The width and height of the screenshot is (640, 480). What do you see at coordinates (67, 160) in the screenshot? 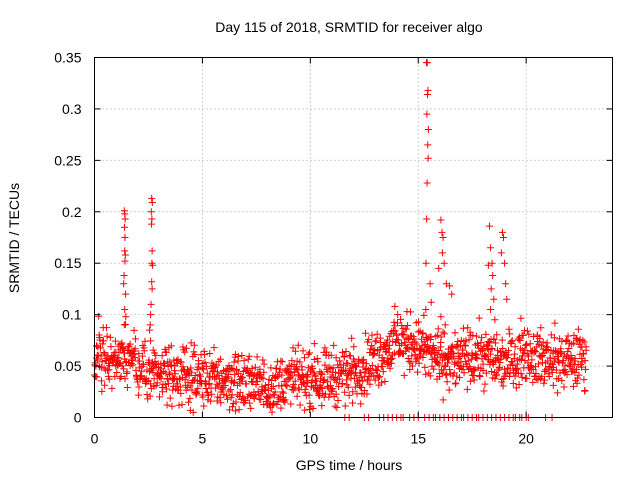
I see `y-tick-label: 0.25` at bounding box center [67, 160].